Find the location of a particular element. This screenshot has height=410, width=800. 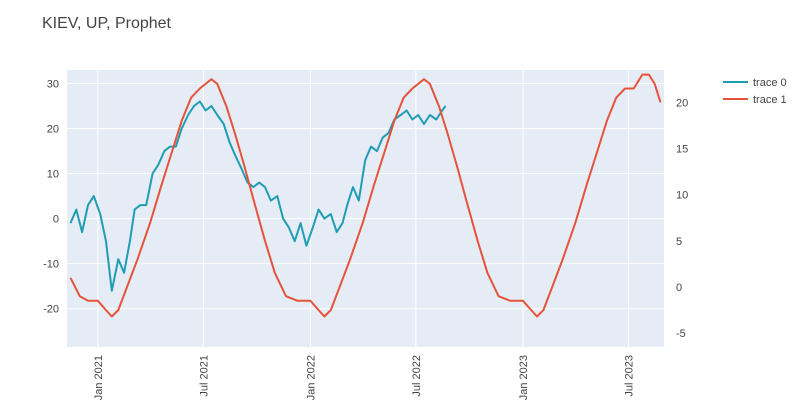

y-axis-right: -5 0 5 10 15 20 is located at coordinates (682, 218).